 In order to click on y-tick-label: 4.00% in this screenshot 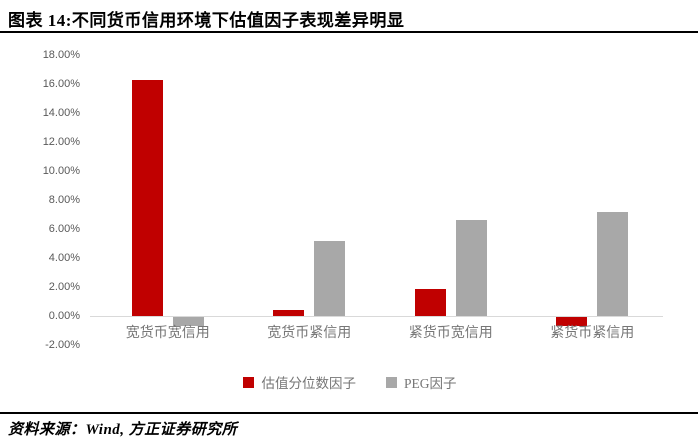, I will do `click(64, 258)`.